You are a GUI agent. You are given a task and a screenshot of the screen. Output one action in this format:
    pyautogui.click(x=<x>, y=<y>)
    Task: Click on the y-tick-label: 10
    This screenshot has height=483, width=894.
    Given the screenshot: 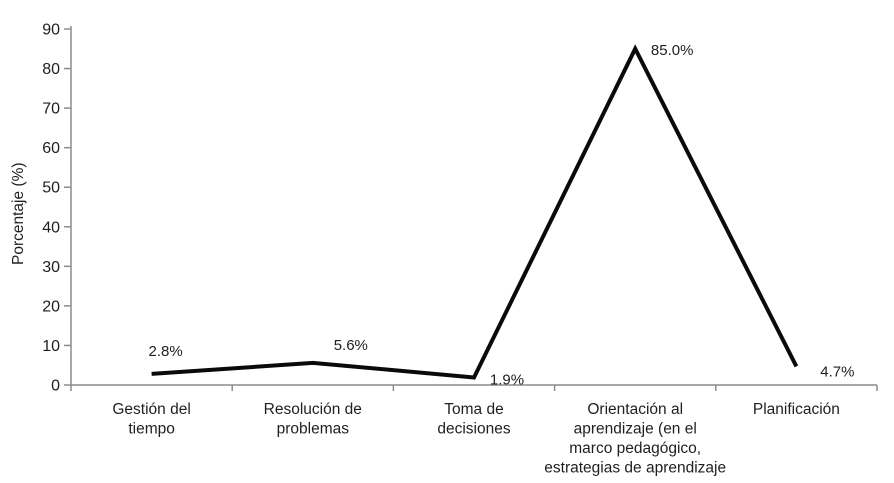 What is the action you would take?
    pyautogui.click(x=51, y=346)
    